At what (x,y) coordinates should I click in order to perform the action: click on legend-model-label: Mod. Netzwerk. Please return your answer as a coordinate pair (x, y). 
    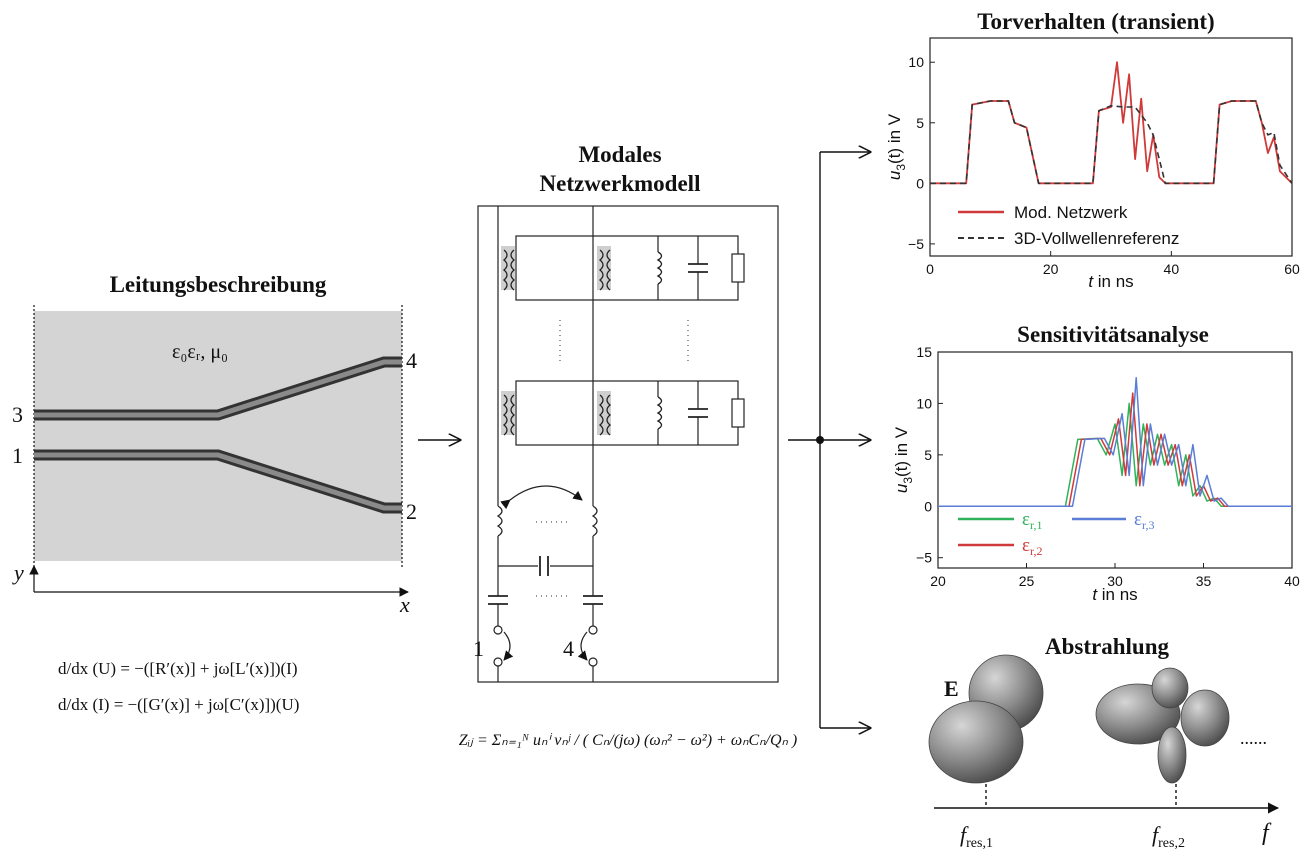
    Looking at the image, I should click on (1071, 212).